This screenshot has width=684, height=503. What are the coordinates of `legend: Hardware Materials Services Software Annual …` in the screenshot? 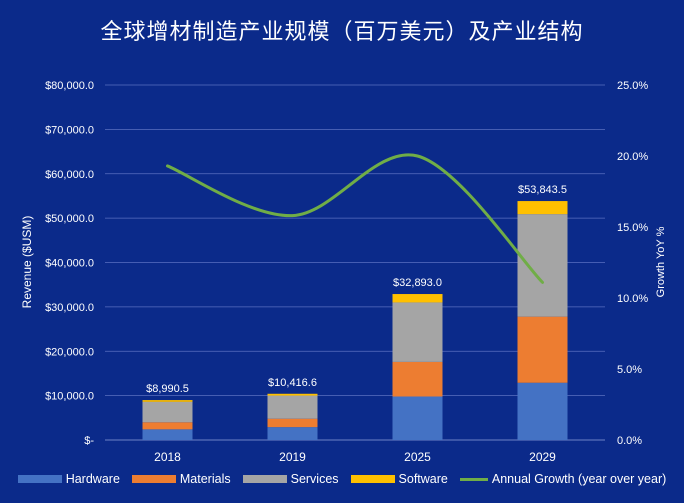 It's located at (342, 479).